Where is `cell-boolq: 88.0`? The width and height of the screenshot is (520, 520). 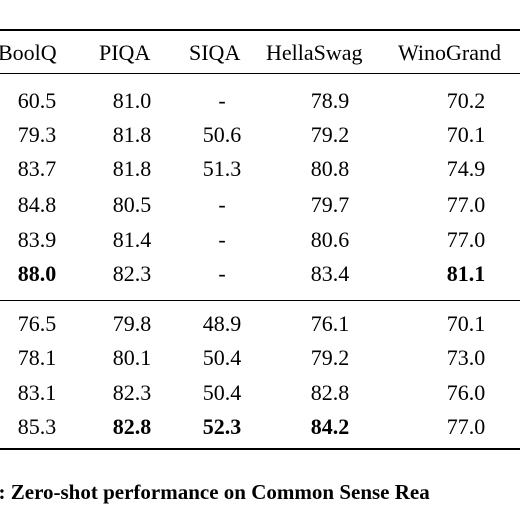 cell-boolq: 88.0 is located at coordinates (37, 273).